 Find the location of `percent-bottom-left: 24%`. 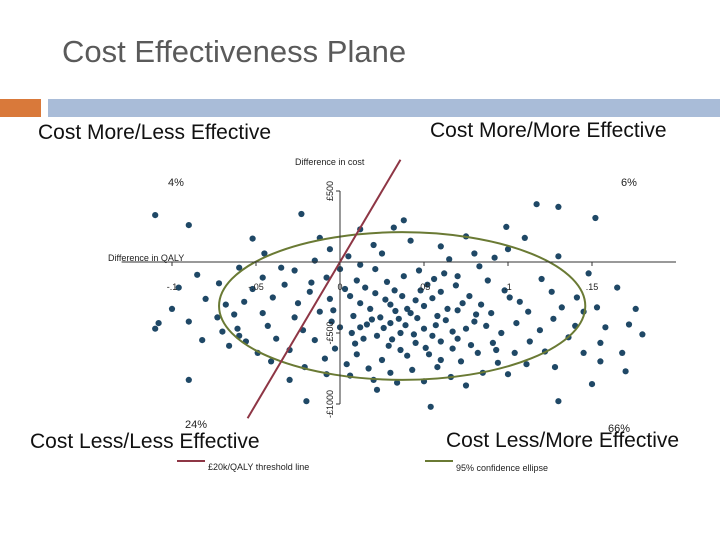

percent-bottom-left: 24% is located at coordinates (196, 425).